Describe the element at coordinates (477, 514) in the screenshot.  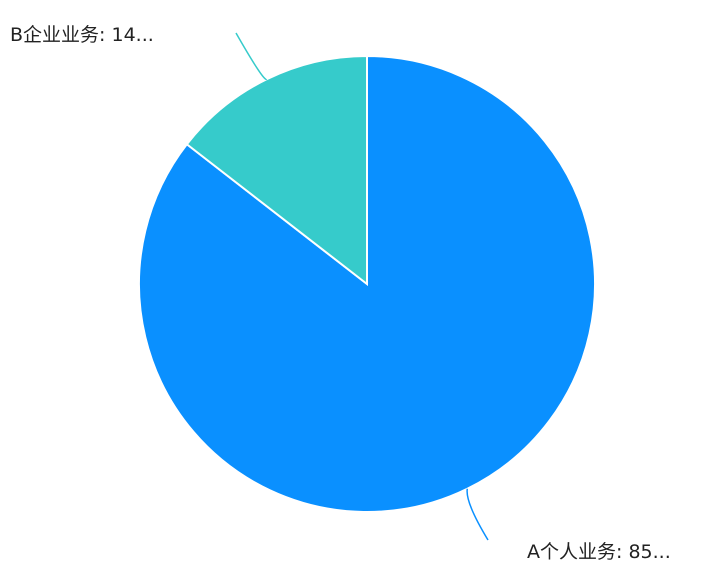
I see `leader-line-a` at that location.